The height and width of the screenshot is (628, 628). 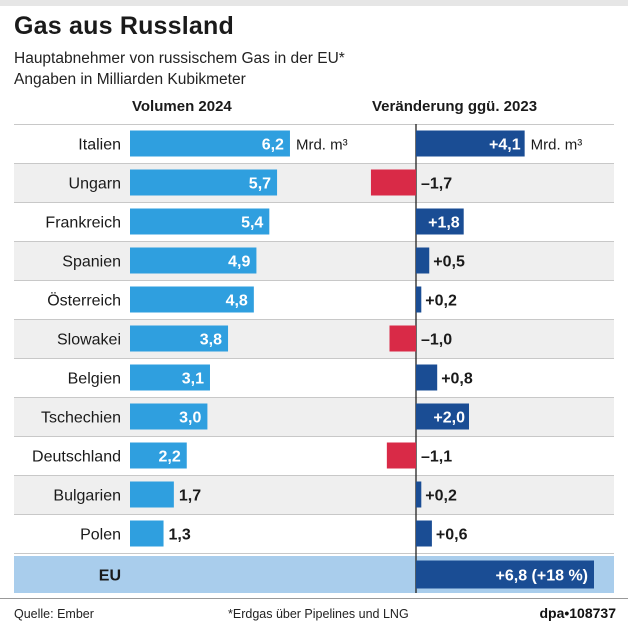 I want to click on change-value-label: +4,1, so click(x=505, y=145).